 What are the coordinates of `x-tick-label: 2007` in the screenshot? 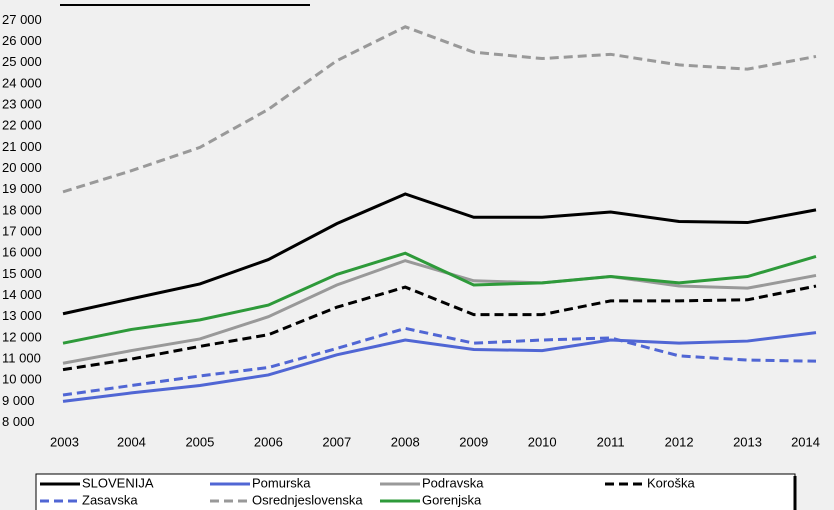 It's located at (336, 441).